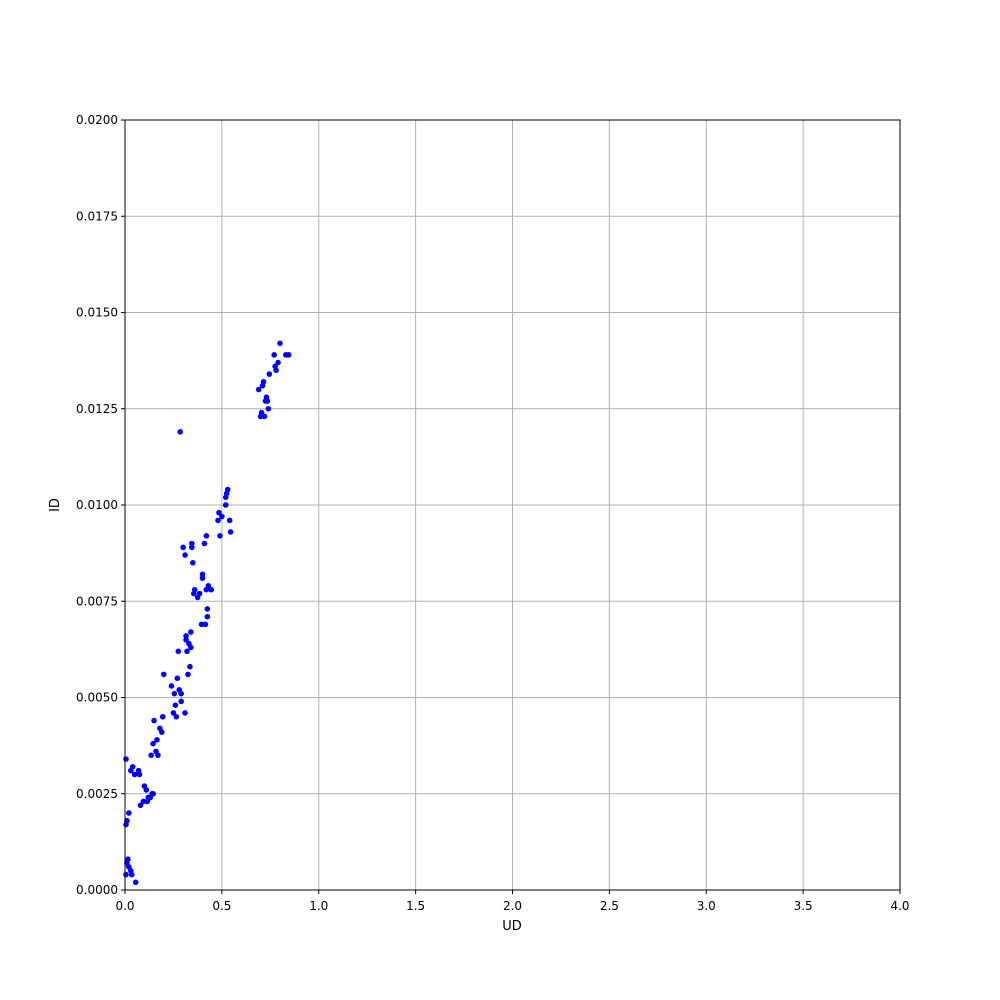  What do you see at coordinates (609, 906) in the screenshot?
I see `x-tick-label: 2.5` at bounding box center [609, 906].